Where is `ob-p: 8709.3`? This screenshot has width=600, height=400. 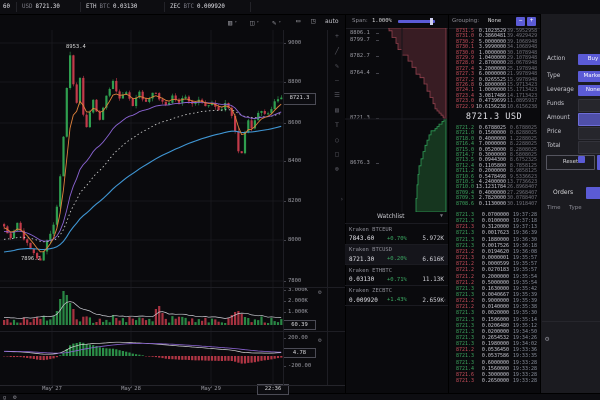
ob-p: 8709.3 is located at coordinates (464, 198).